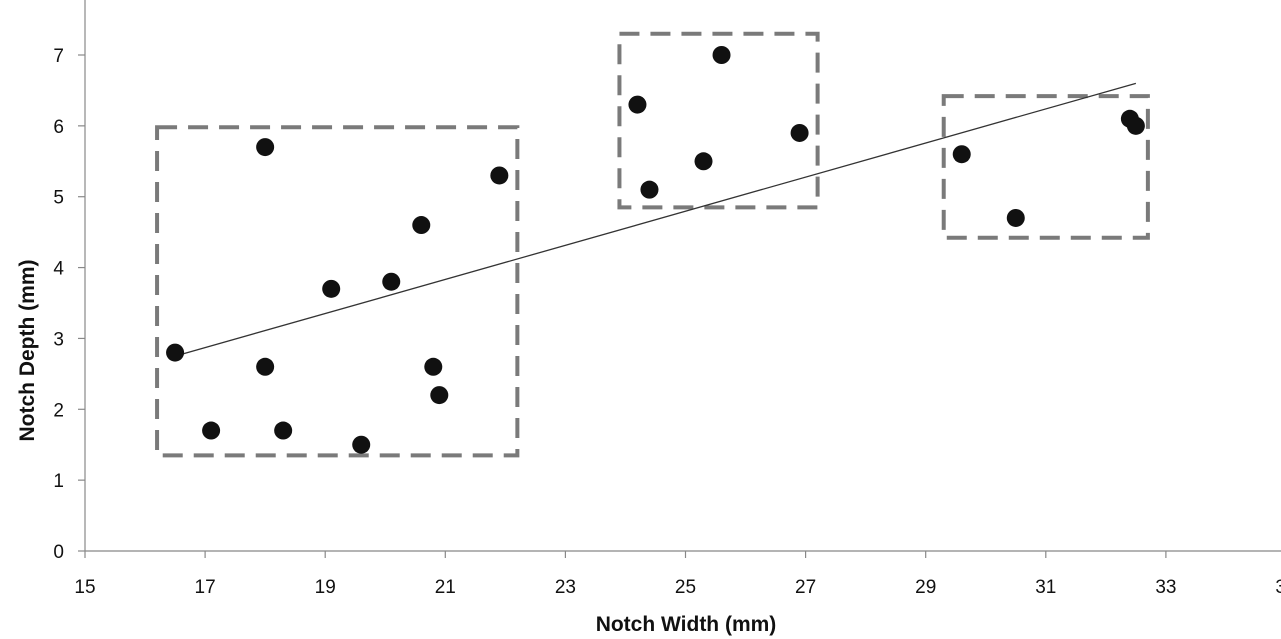 The height and width of the screenshot is (639, 1281). Describe the element at coordinates (565, 587) in the screenshot. I see `x-tick-label: 23` at that location.